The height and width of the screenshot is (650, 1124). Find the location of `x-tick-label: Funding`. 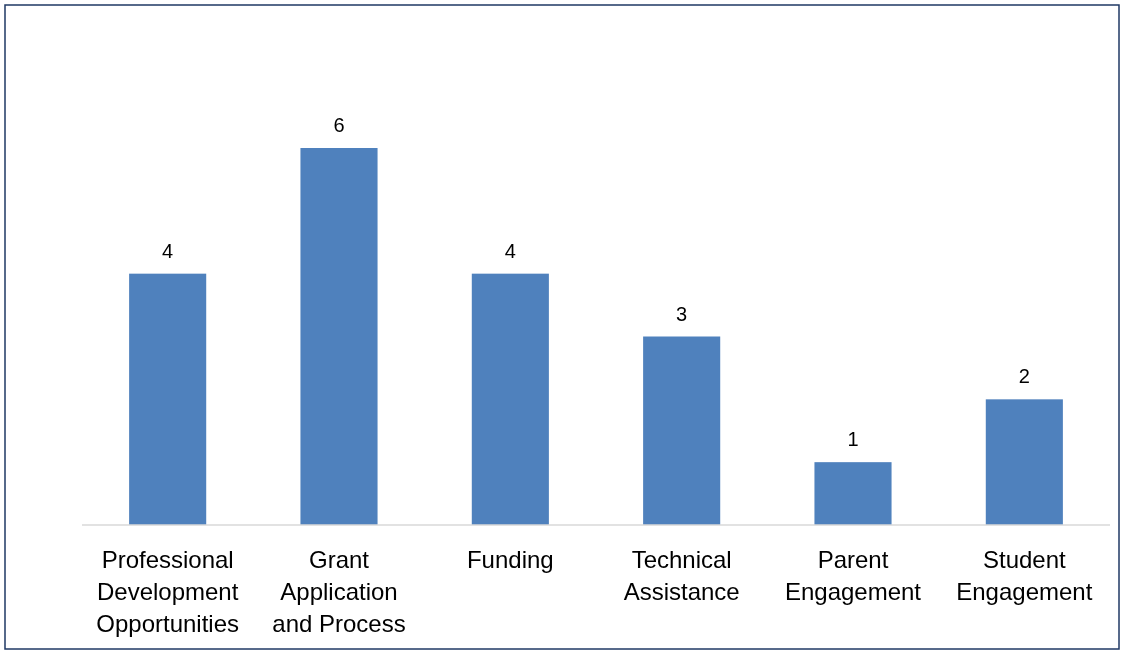

x-tick-label: Funding is located at coordinates (510, 559).